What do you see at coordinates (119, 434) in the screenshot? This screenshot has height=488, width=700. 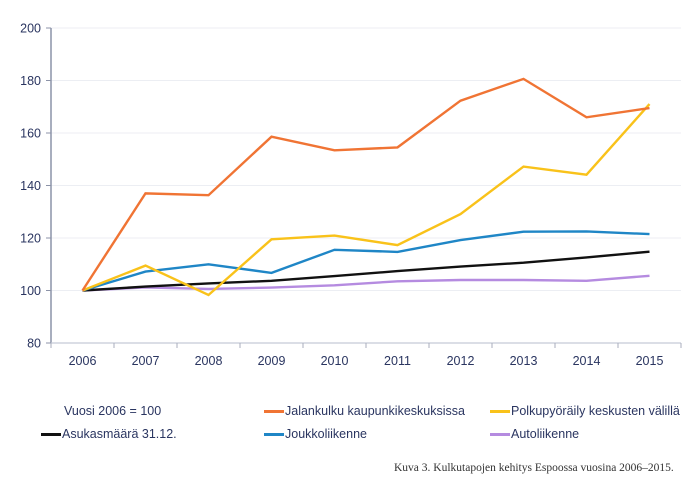 I see `legend-label: Asukasmäärä 31.12.` at bounding box center [119, 434].